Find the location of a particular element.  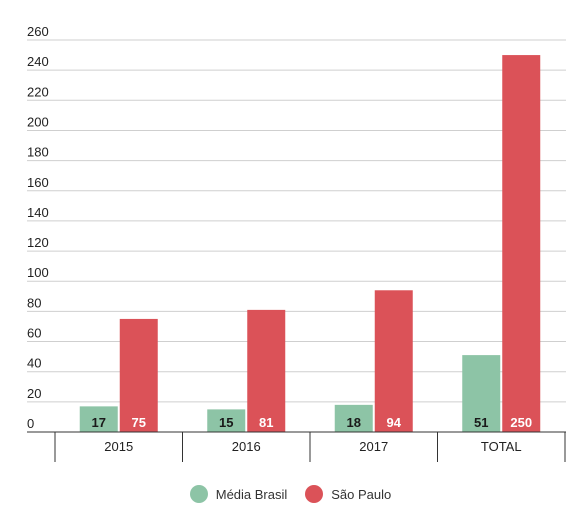

data-label: 15 is located at coordinates (226, 422).